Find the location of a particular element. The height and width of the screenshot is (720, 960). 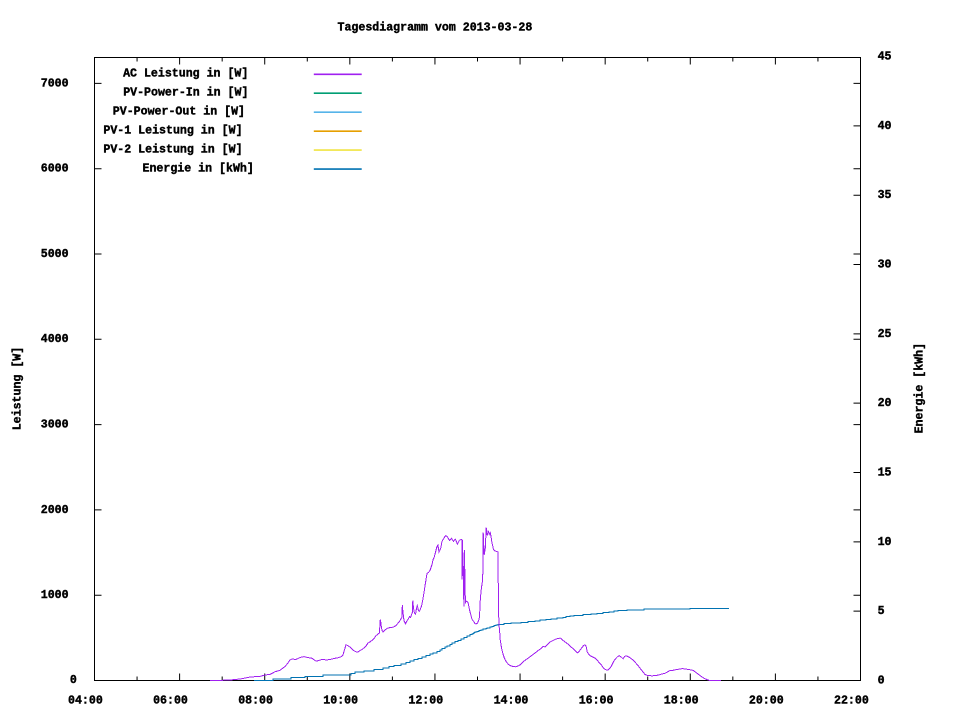

svg-text: AC Leistung in [W] is located at coordinates (185, 74).